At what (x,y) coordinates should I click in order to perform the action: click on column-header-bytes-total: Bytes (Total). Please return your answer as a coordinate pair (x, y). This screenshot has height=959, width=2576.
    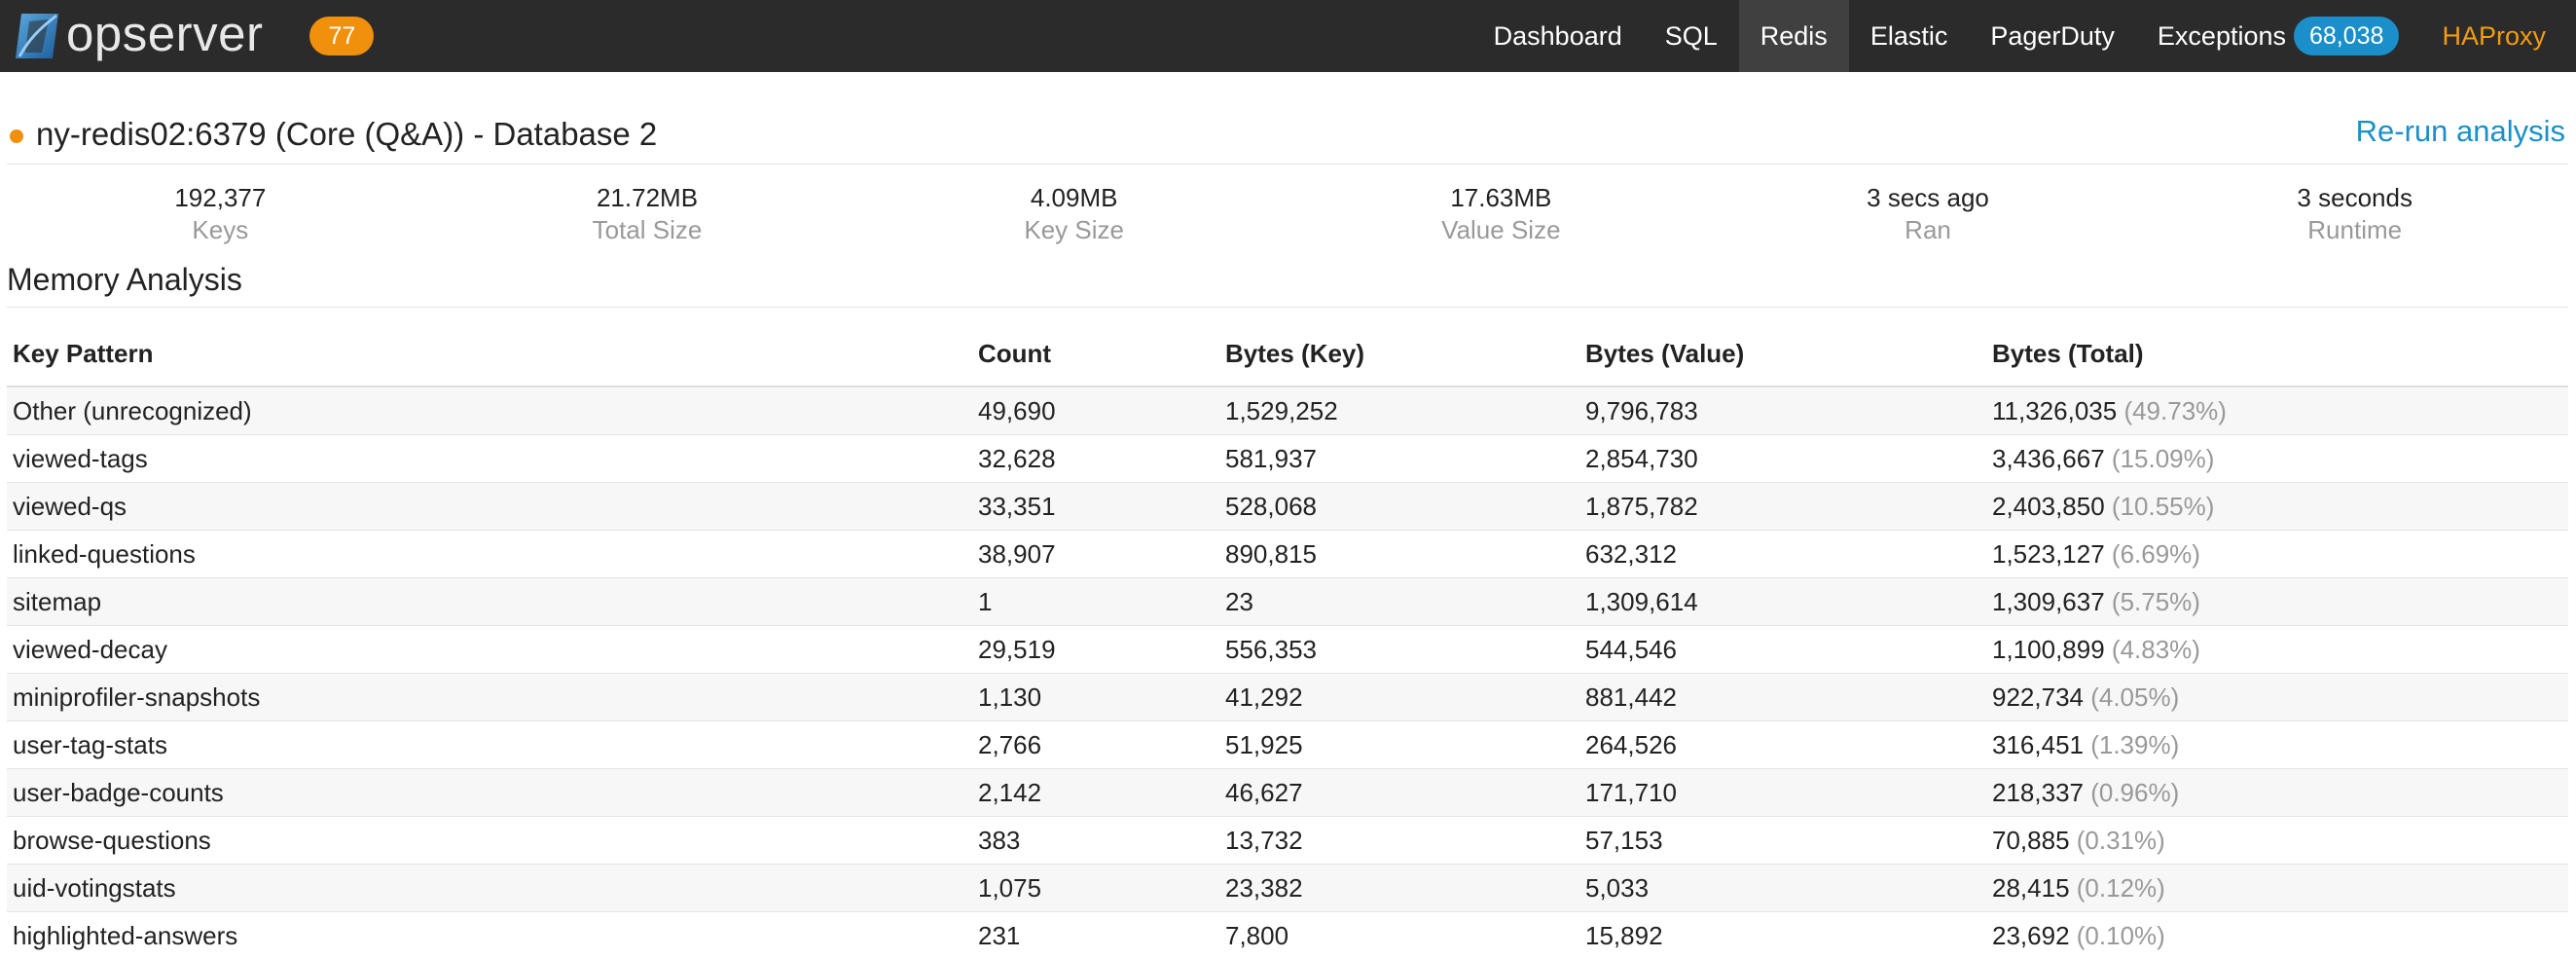
    Looking at the image, I should click on (2277, 347).